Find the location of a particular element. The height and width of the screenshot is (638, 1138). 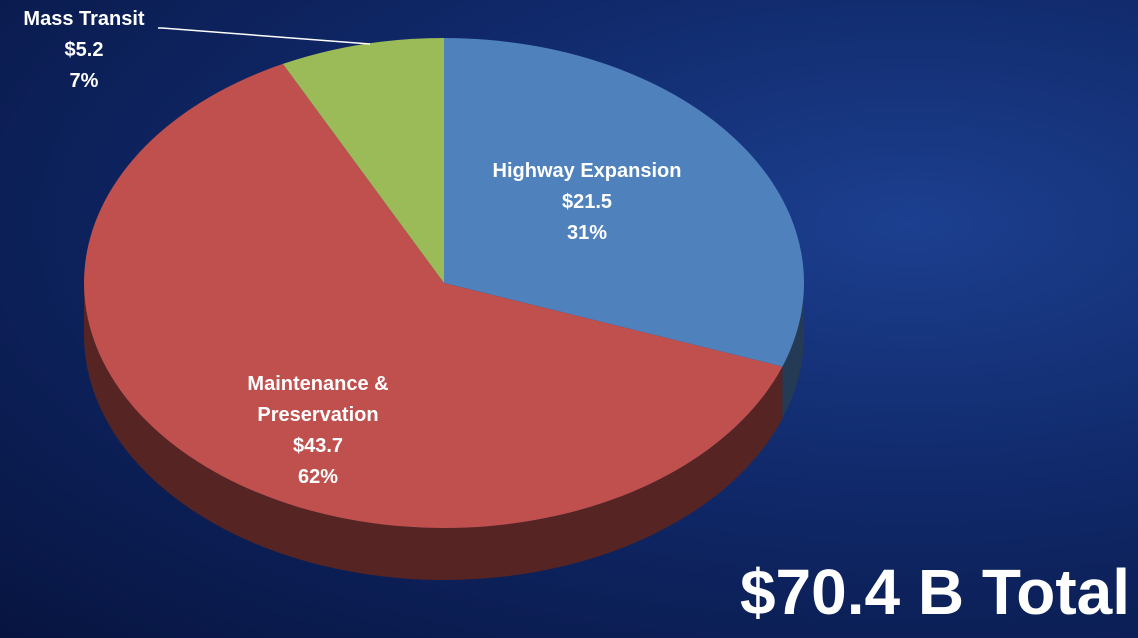

category-label: Highway Expansion is located at coordinates (587, 171).